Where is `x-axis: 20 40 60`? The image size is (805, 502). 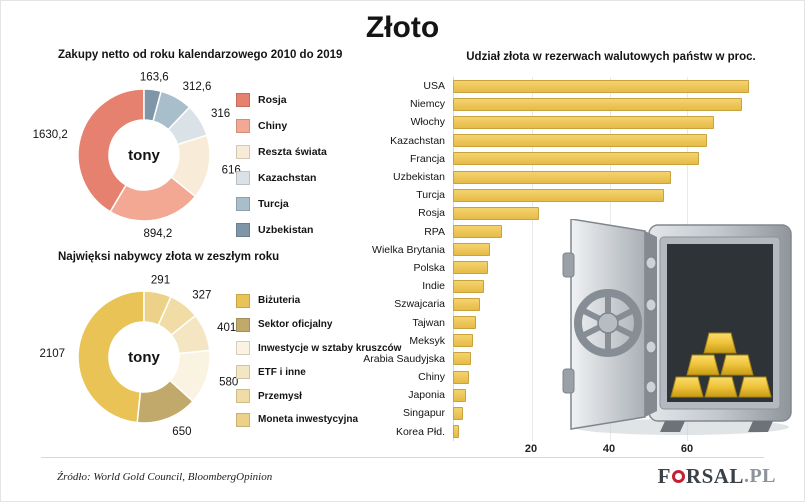
x-axis: 20 40 60 is located at coordinates (609, 450).